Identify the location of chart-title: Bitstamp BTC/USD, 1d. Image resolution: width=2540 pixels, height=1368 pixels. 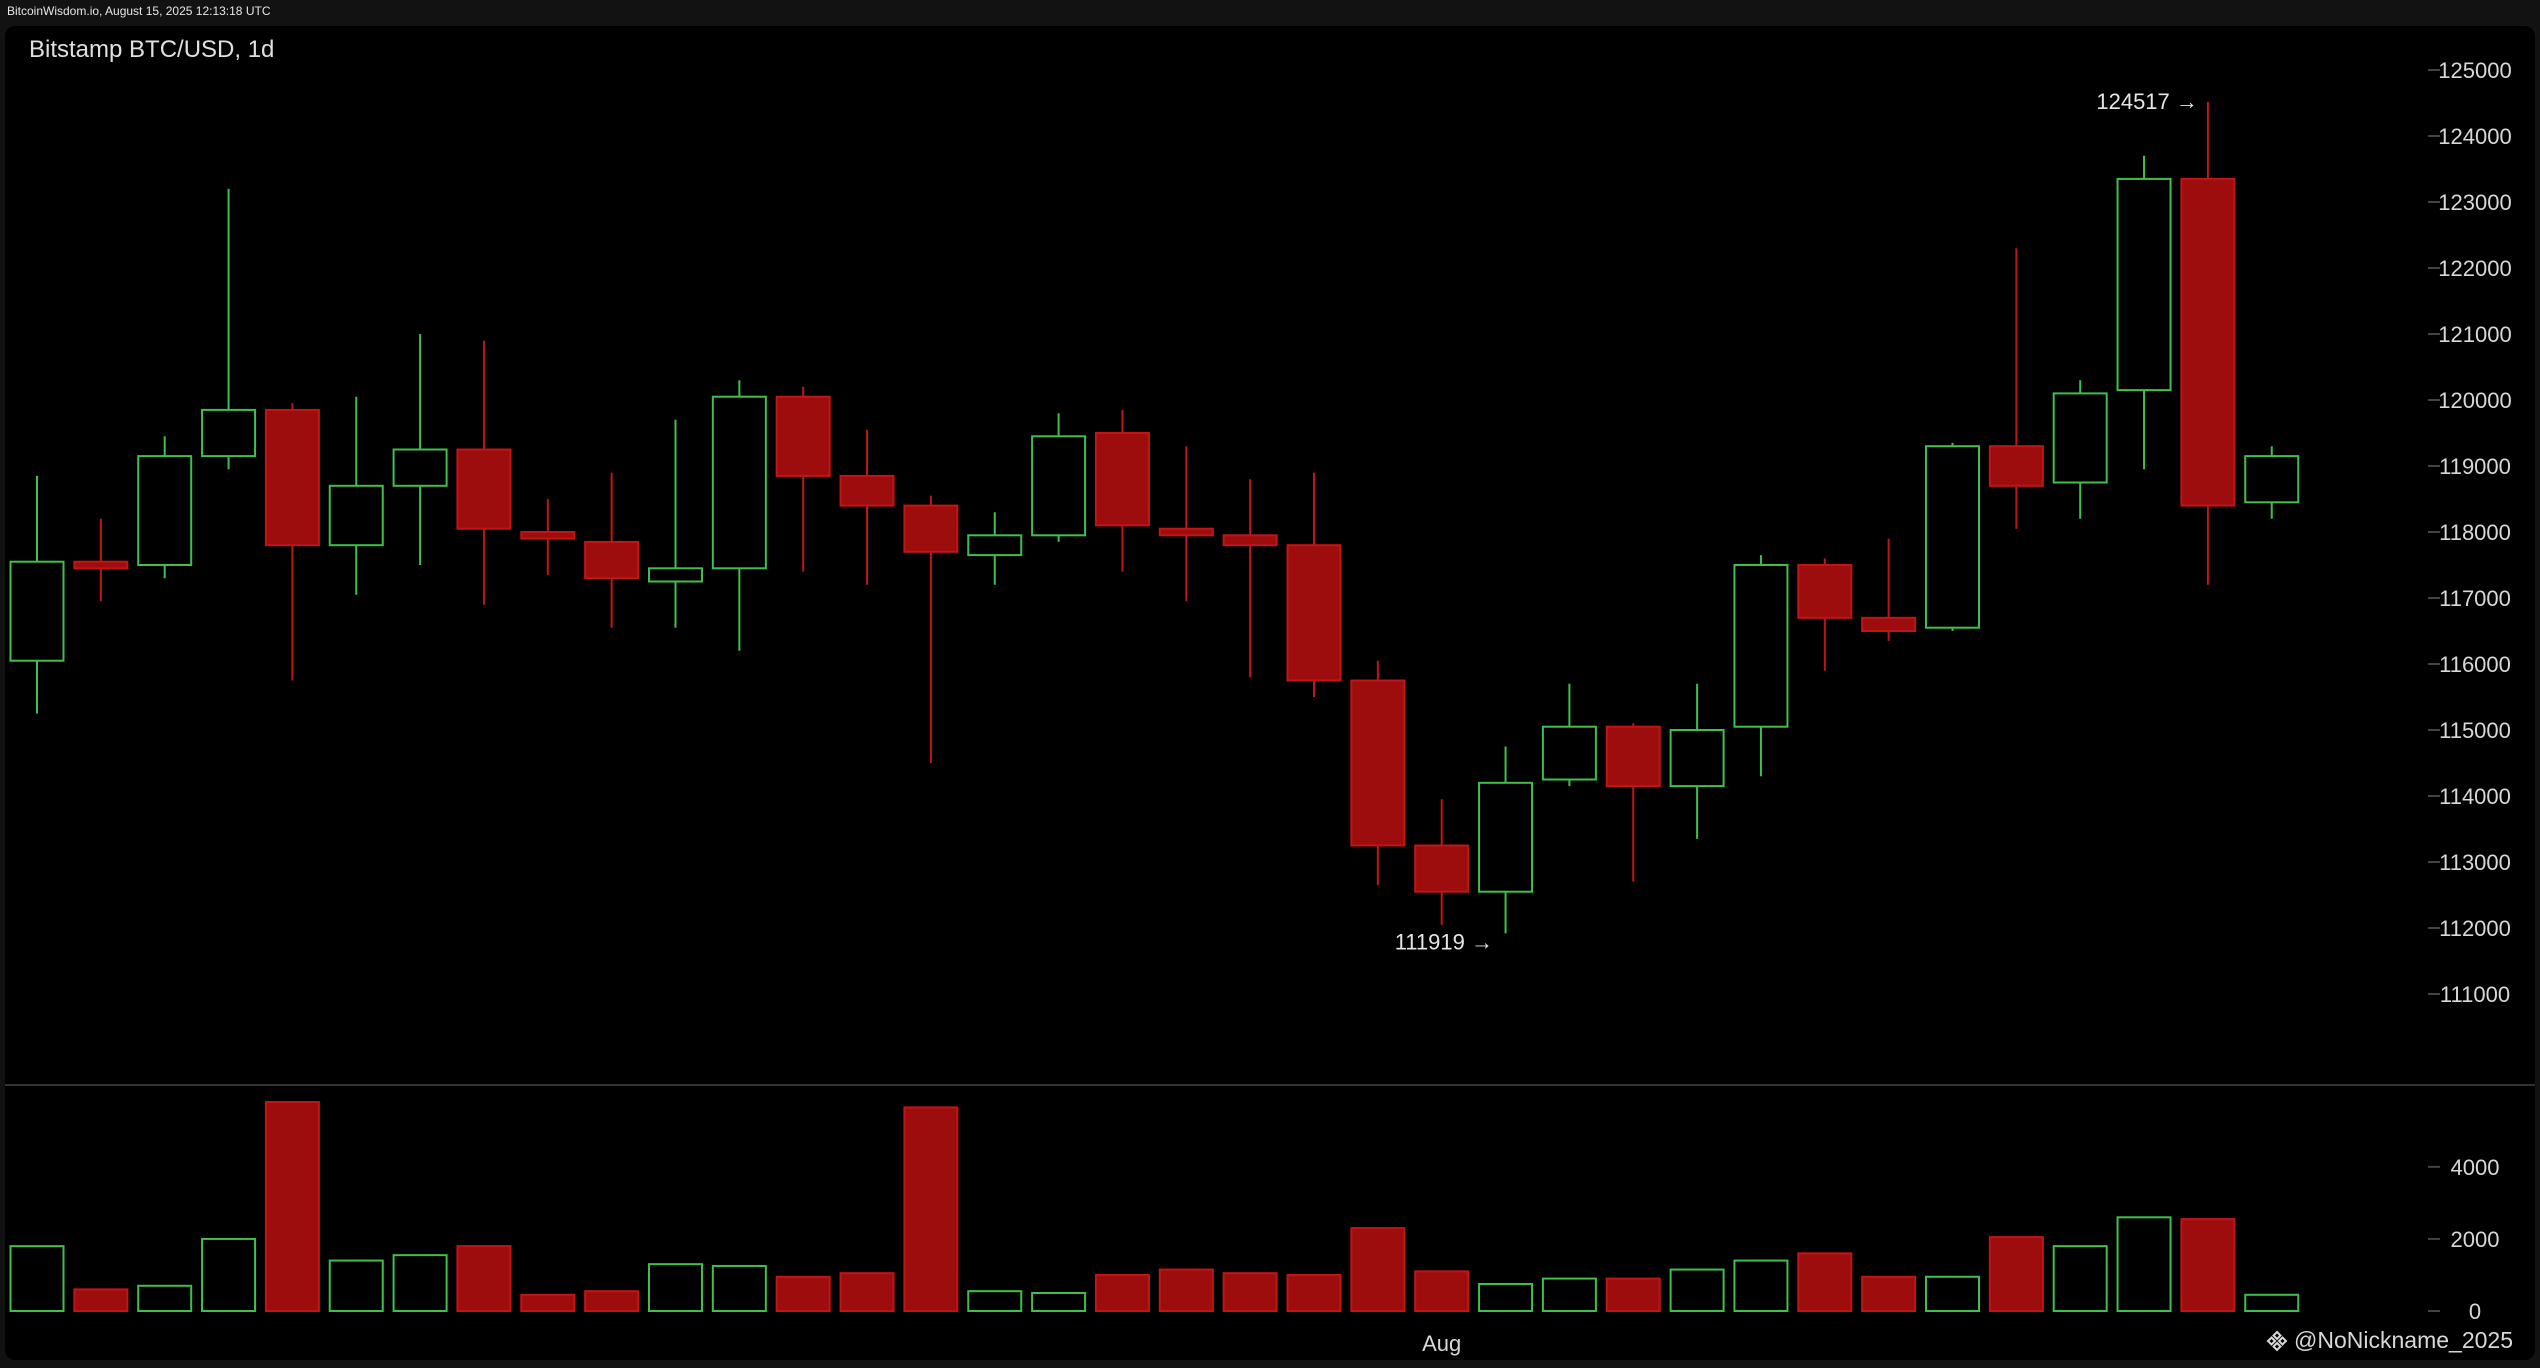
(152, 49).